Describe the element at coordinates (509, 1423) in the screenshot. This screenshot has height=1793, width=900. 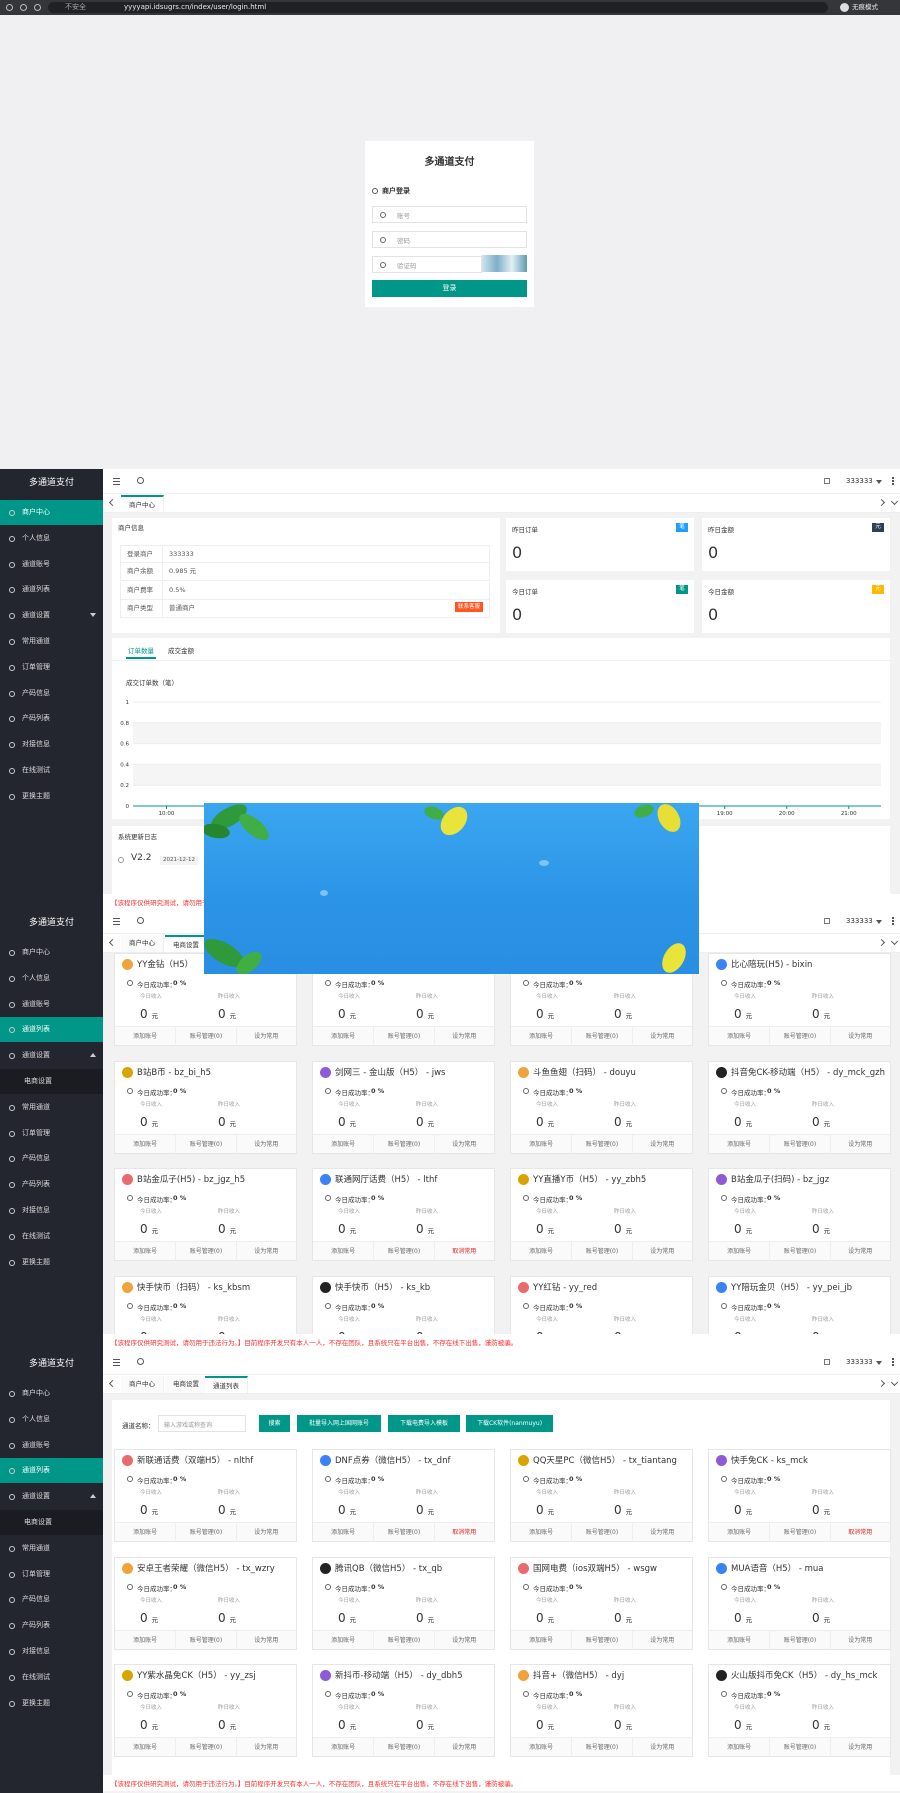
I see `action-button: 下载CK软件(nanmuyu)` at that location.